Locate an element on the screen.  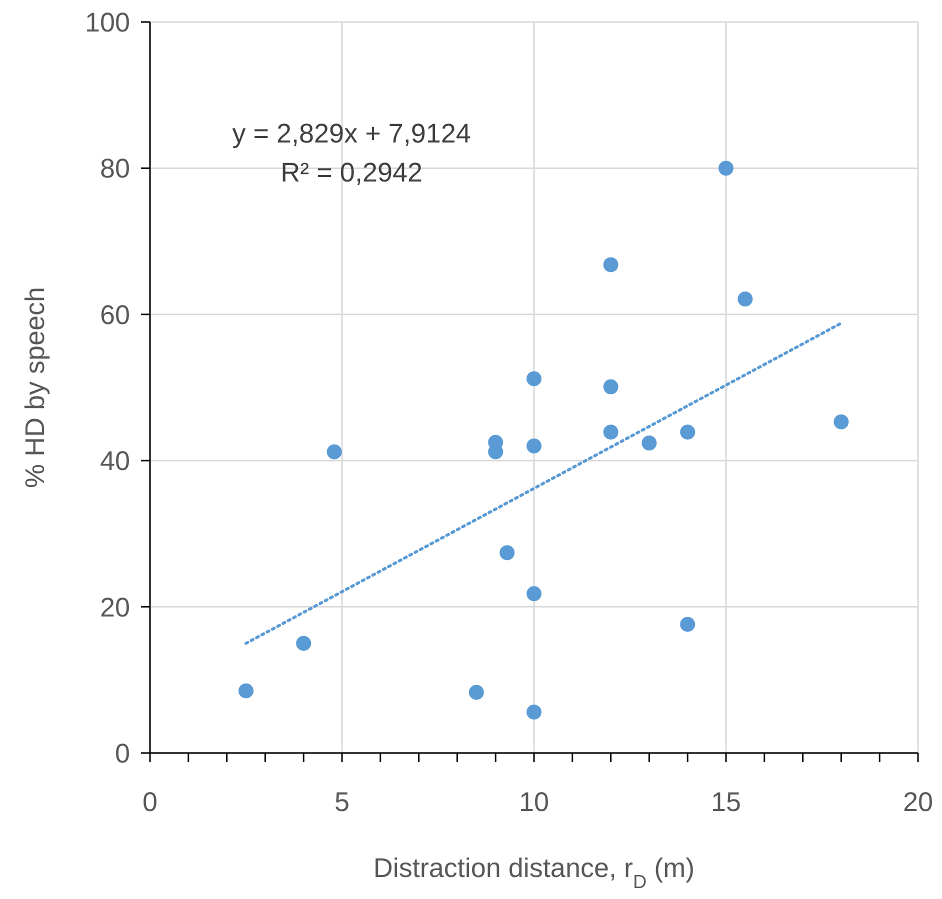
x-tick-label: 20 is located at coordinates (918, 802).